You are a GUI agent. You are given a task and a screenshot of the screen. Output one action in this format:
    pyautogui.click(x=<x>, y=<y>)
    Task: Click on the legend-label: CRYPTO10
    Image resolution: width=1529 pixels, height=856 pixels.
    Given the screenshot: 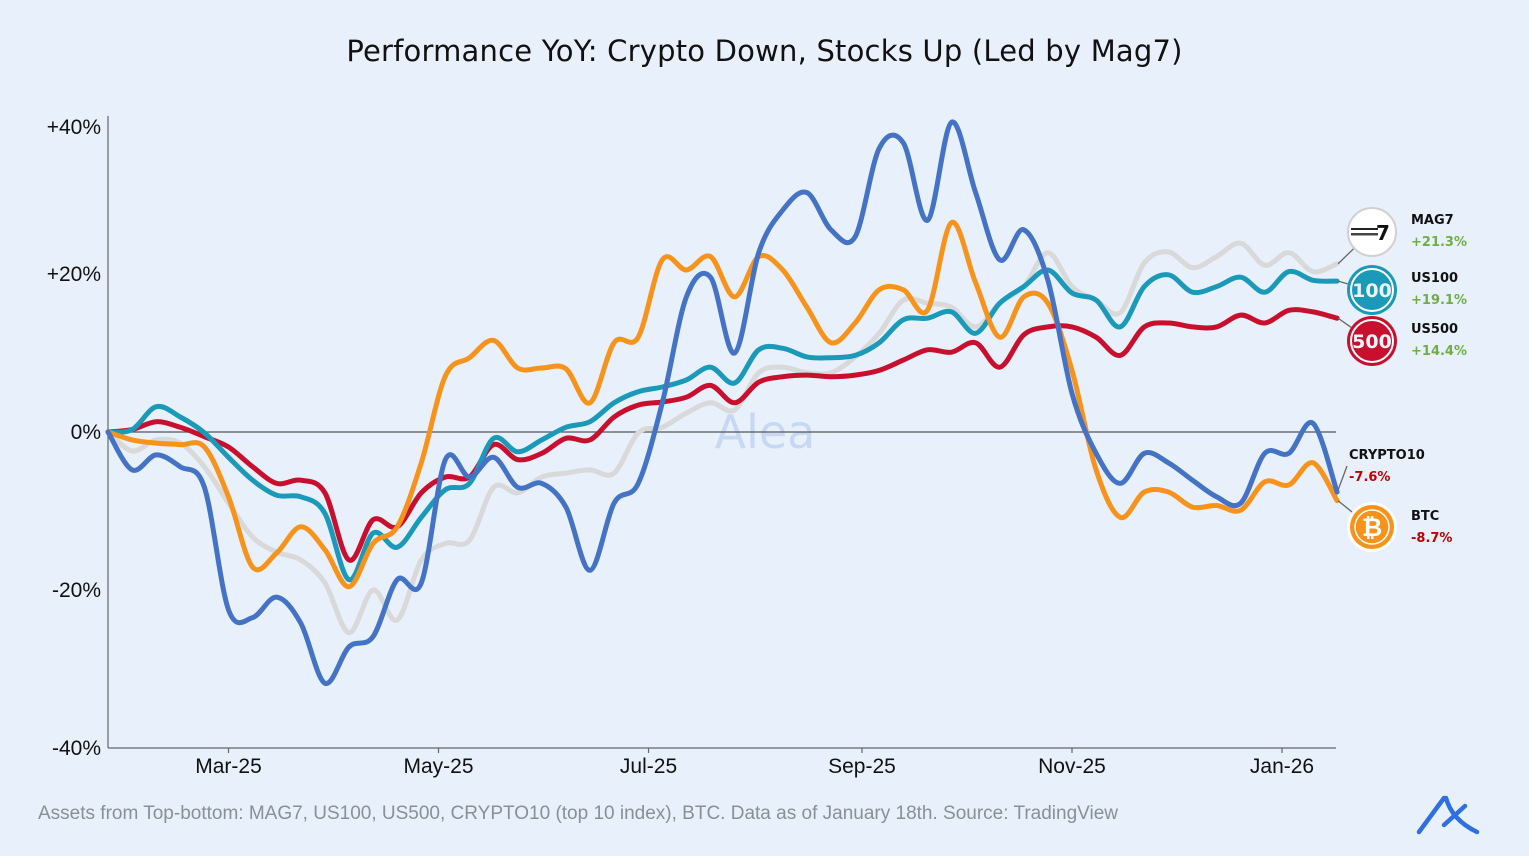 What is the action you would take?
    pyautogui.click(x=1387, y=455)
    